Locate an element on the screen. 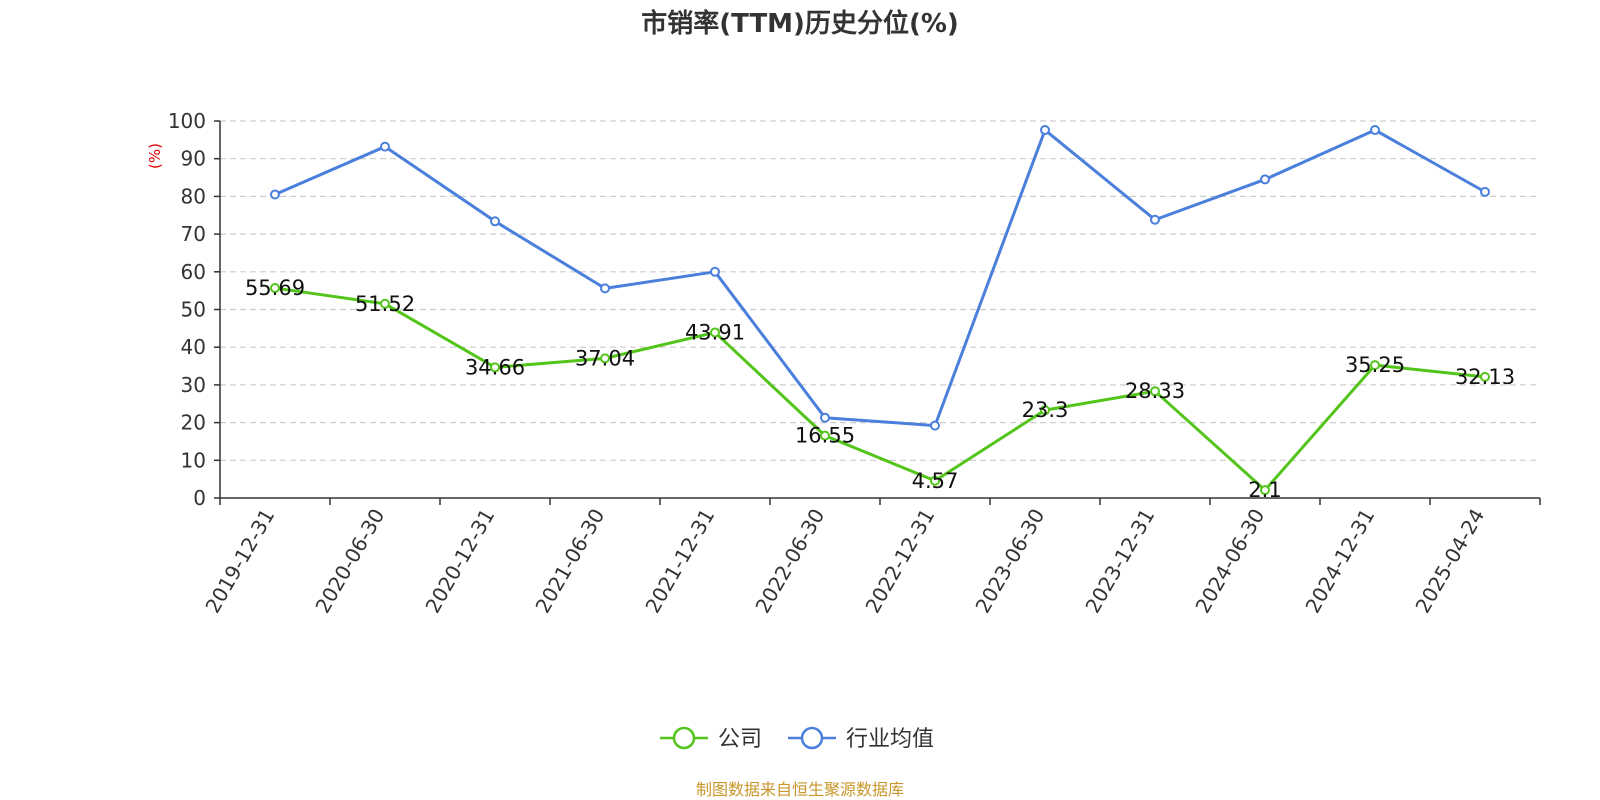 The height and width of the screenshot is (800, 1600). data-label: 16.55 is located at coordinates (825, 436).